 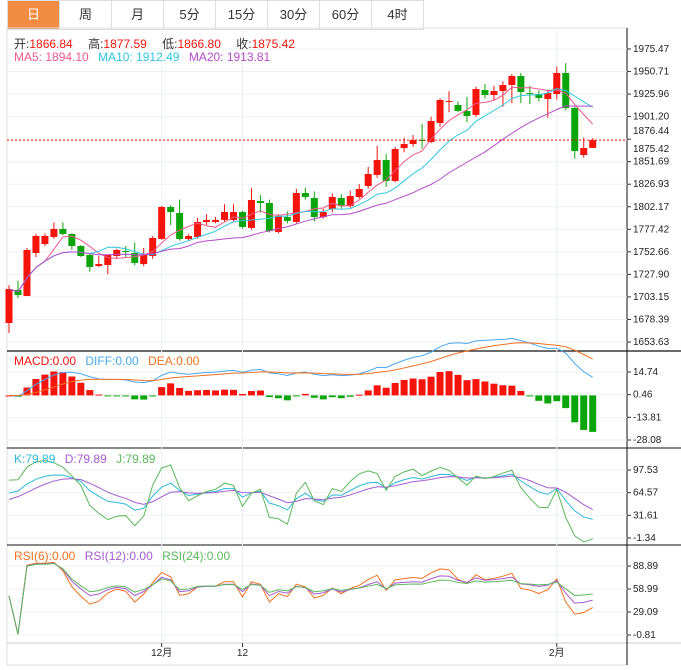 What do you see at coordinates (398, 15) in the screenshot?
I see `tab-7: 4时` at bounding box center [398, 15].